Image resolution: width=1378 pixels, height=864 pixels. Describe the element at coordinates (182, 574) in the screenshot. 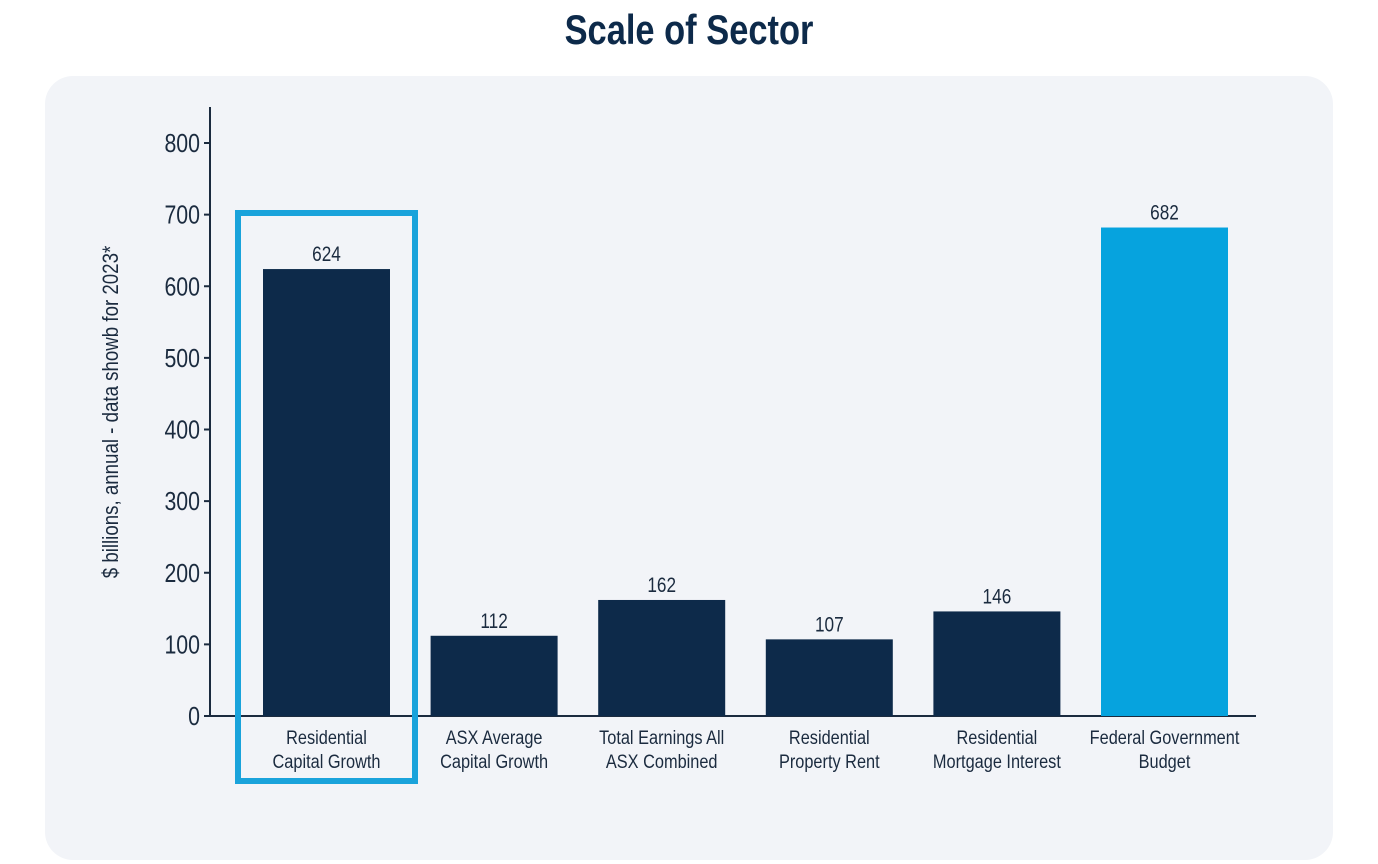

I see `y-tick-label: 200` at that location.